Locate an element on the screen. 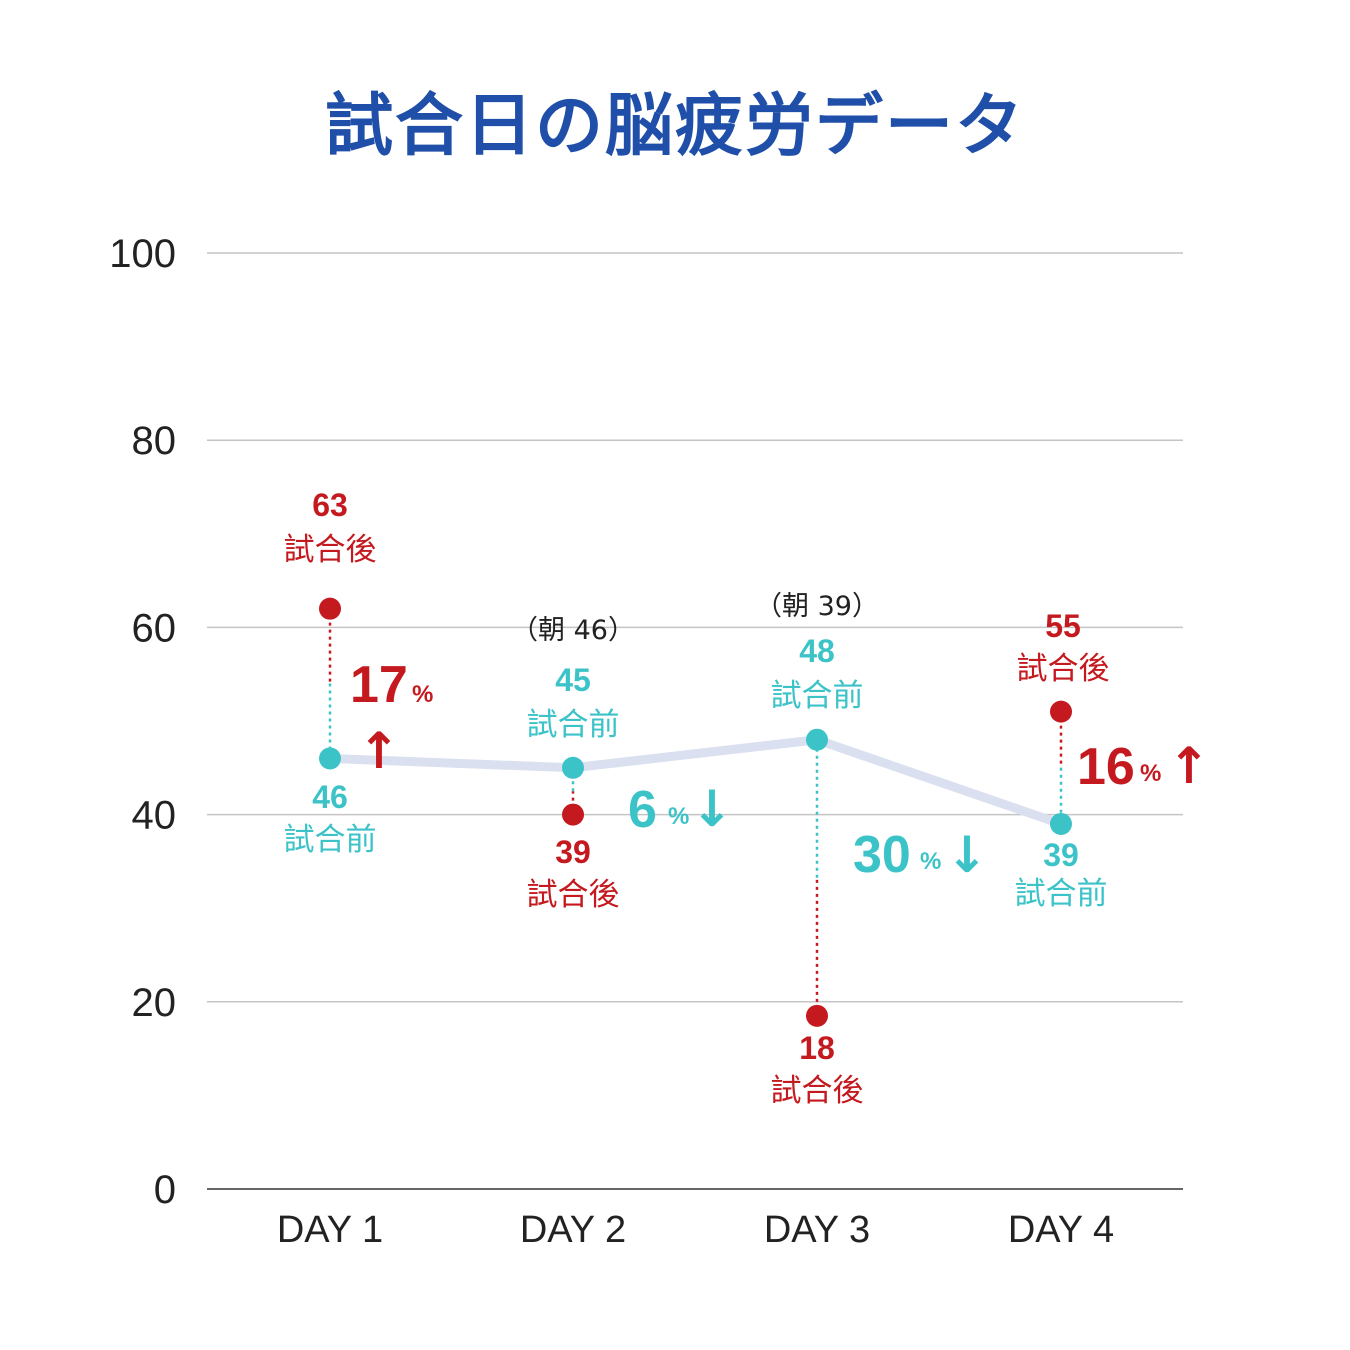  y-tick-label: 20 is located at coordinates (154, 1003).